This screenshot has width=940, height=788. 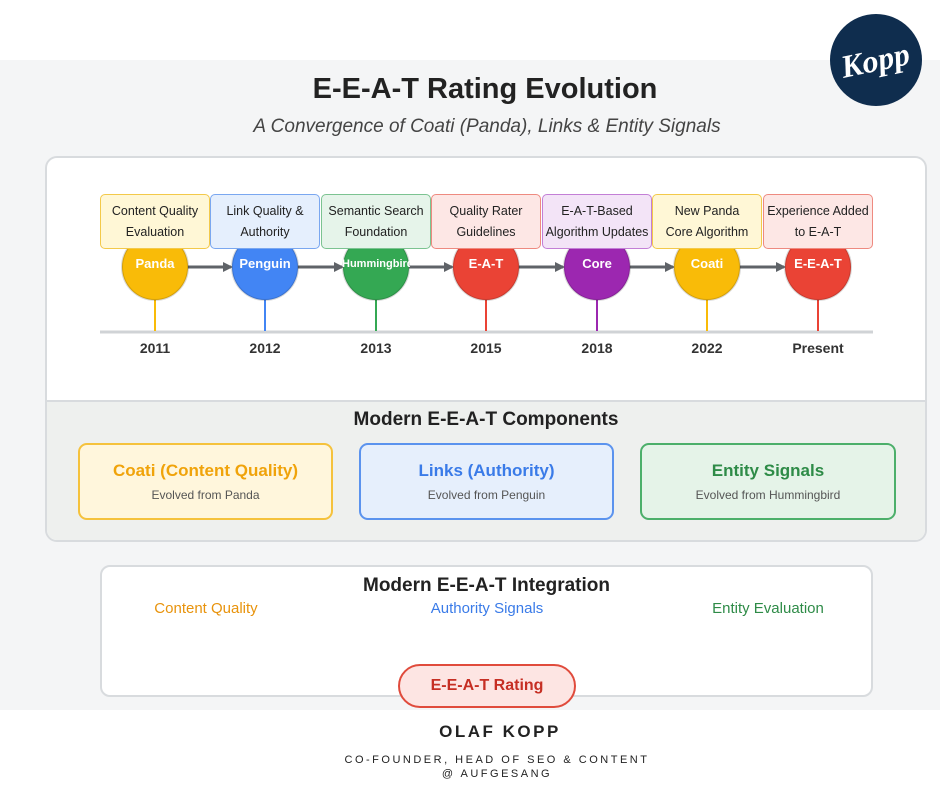 What do you see at coordinates (707, 348) in the screenshot?
I see `timeline-year: 2022` at bounding box center [707, 348].